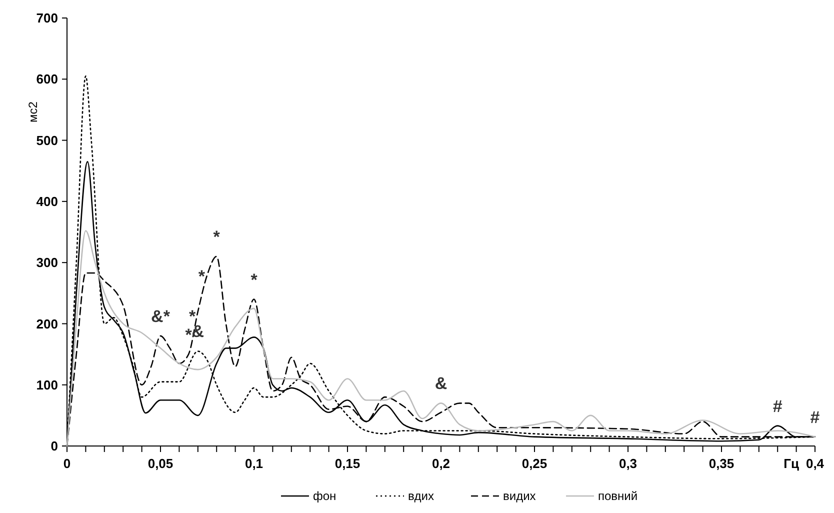 This screenshot has width=834, height=513. What do you see at coordinates (47, 262) in the screenshot?
I see `y-tick-label: 300` at bounding box center [47, 262].